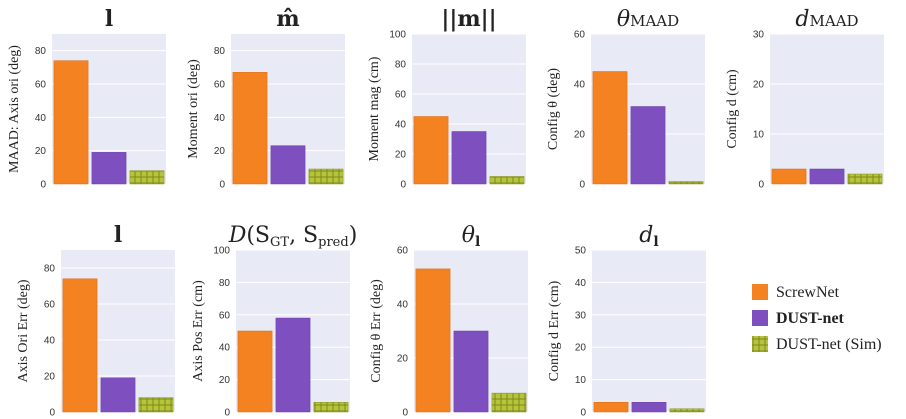 The height and width of the screenshot is (419, 906). I want to click on chart-panel-5: 0 10 20 30 dMAAD Config d (cm), so click(804, 99).